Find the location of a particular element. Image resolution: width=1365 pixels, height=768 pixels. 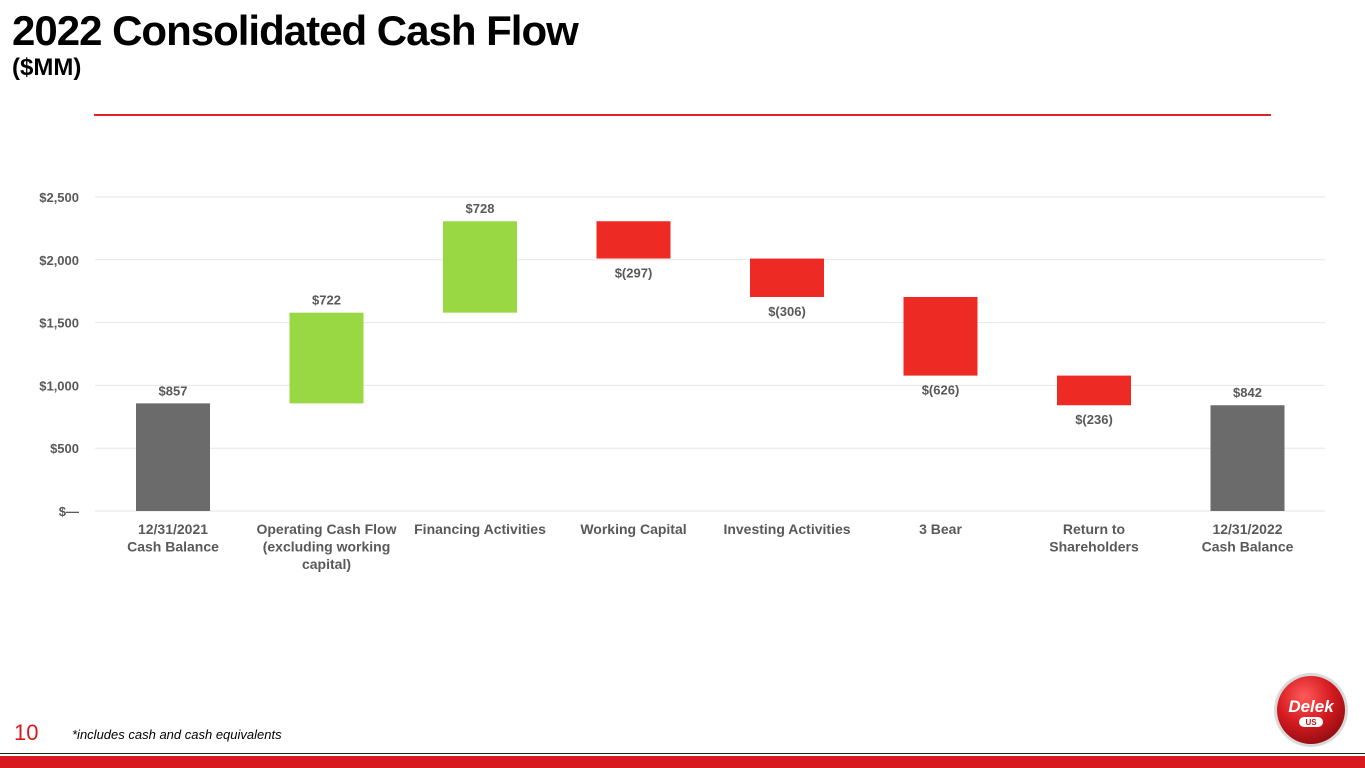

x-tick-label-line: (excluding working is located at coordinates (327, 547).